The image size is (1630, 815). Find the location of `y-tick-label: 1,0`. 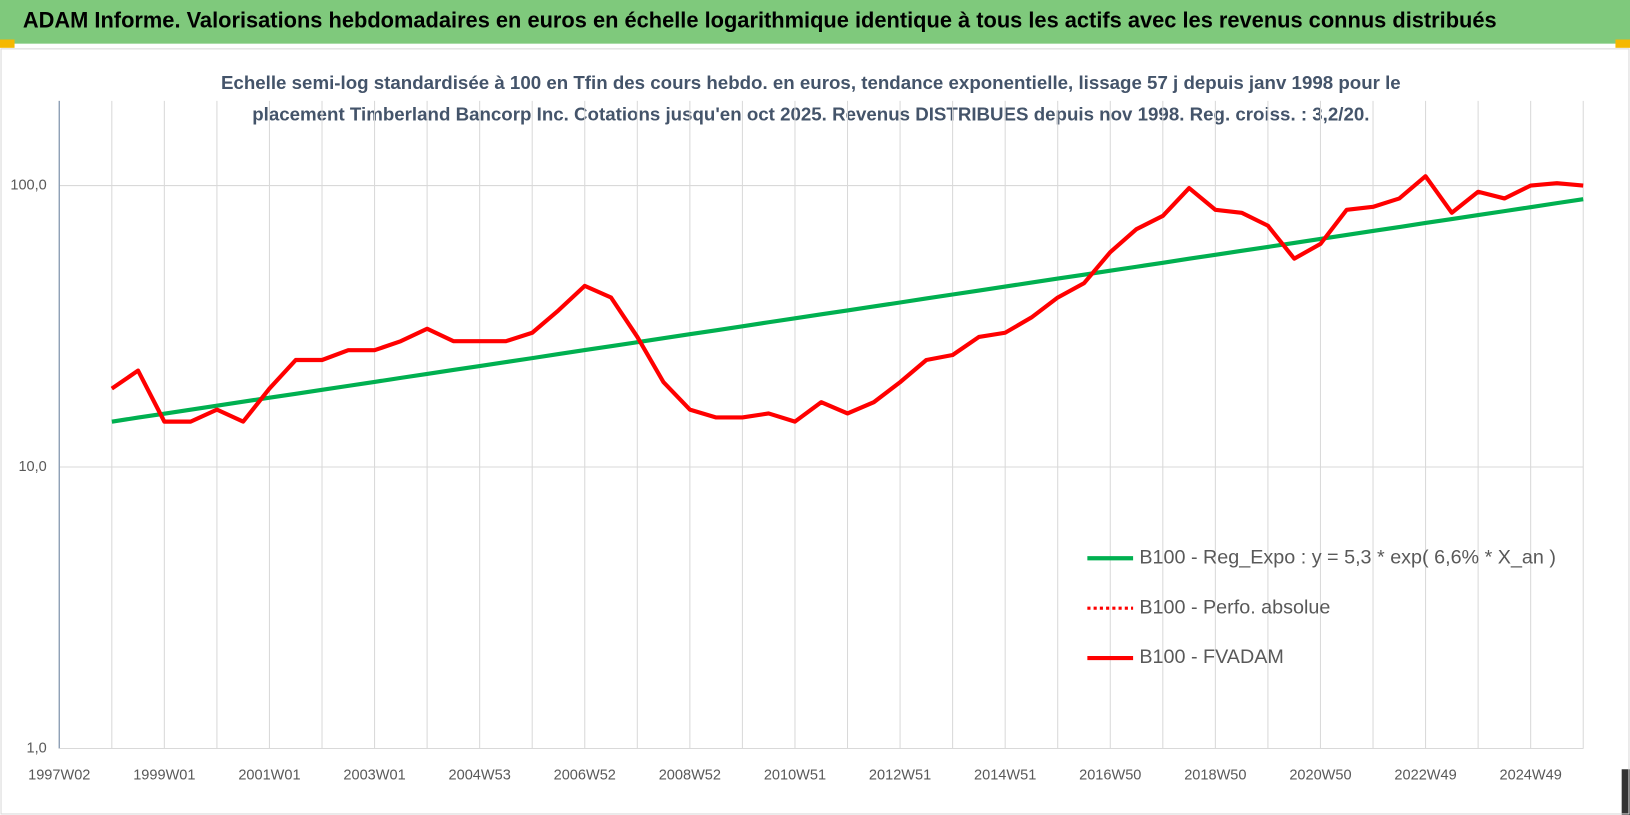

y-tick-label: 1,0 is located at coordinates (37, 748).